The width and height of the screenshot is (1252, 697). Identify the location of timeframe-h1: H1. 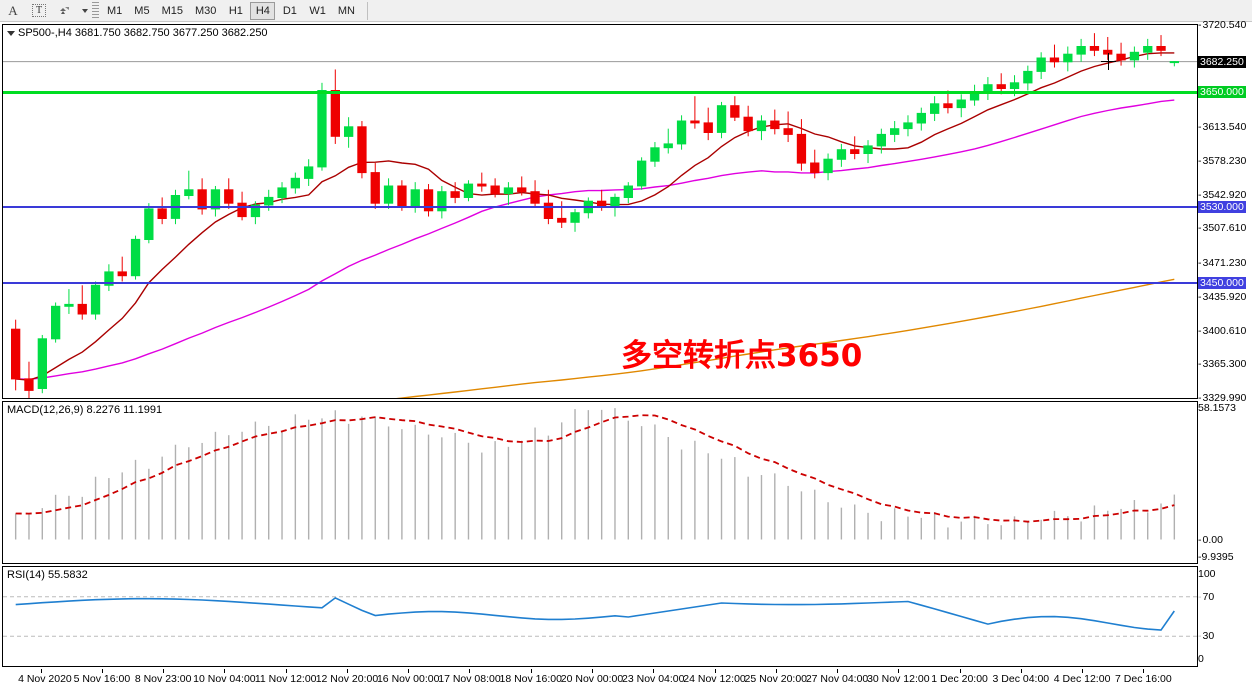
(235, 10).